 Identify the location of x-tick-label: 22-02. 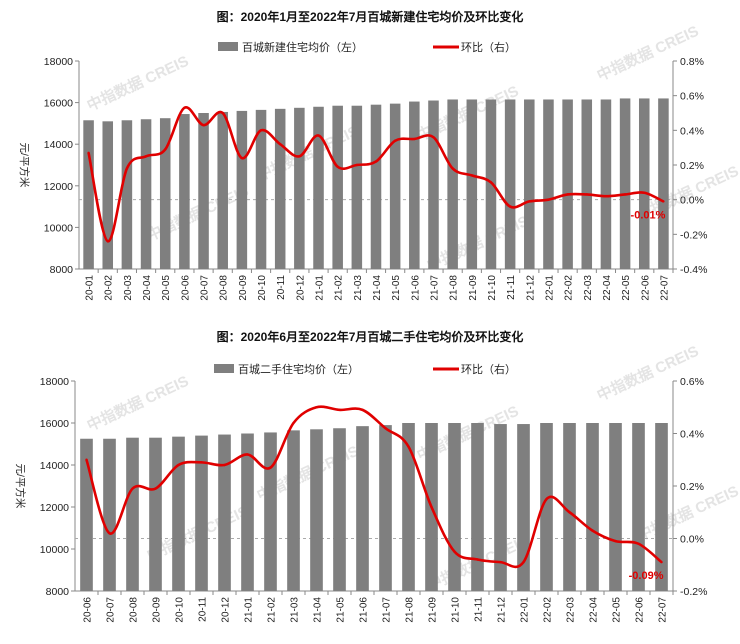
(569, 288).